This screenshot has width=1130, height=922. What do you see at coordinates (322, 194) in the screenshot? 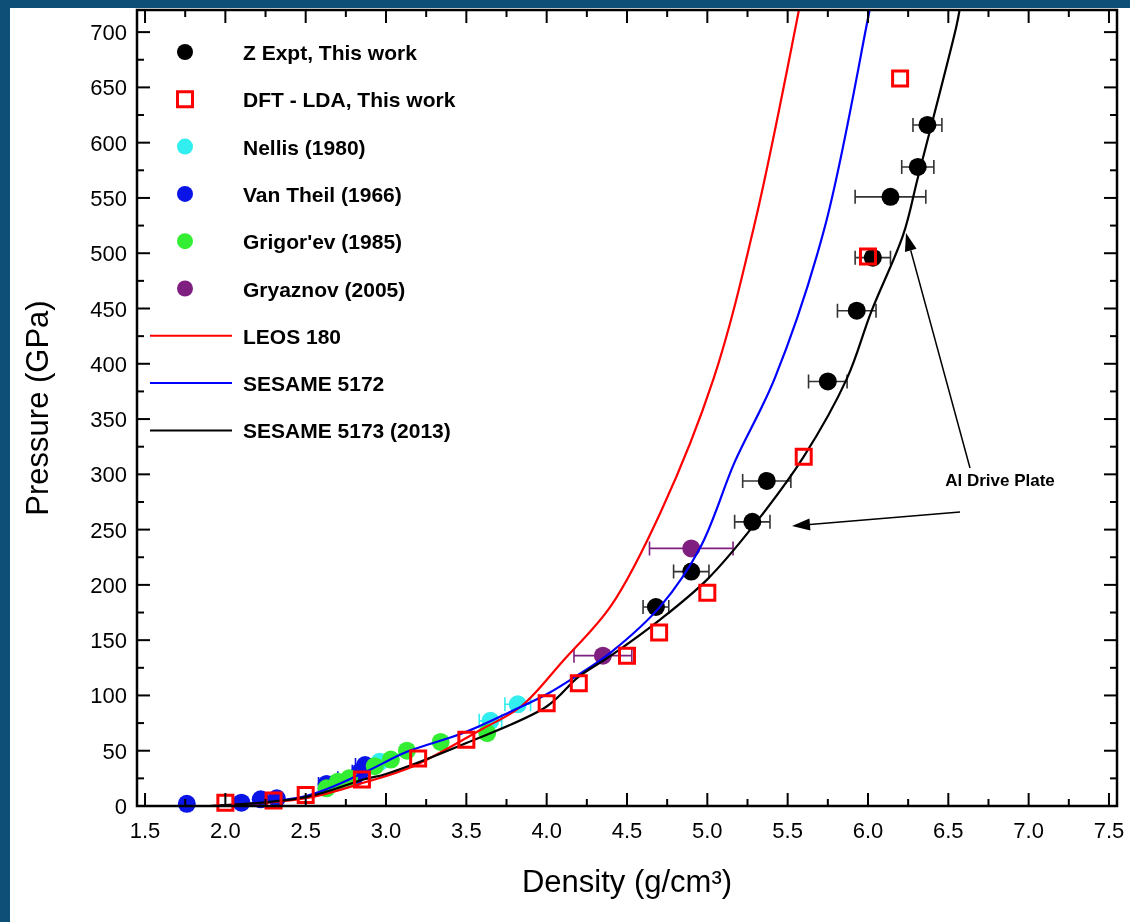
I see `legend-label: Van Theil (1966)` at bounding box center [322, 194].